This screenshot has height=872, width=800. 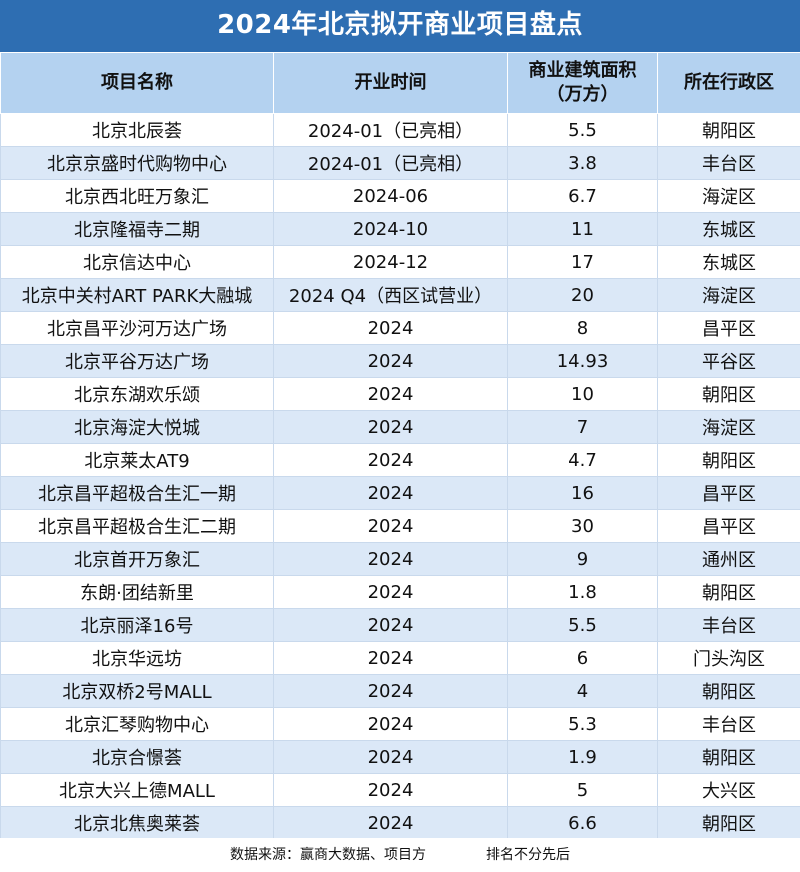 What do you see at coordinates (582, 163) in the screenshot?
I see `cell-area: 3.8` at bounding box center [582, 163].